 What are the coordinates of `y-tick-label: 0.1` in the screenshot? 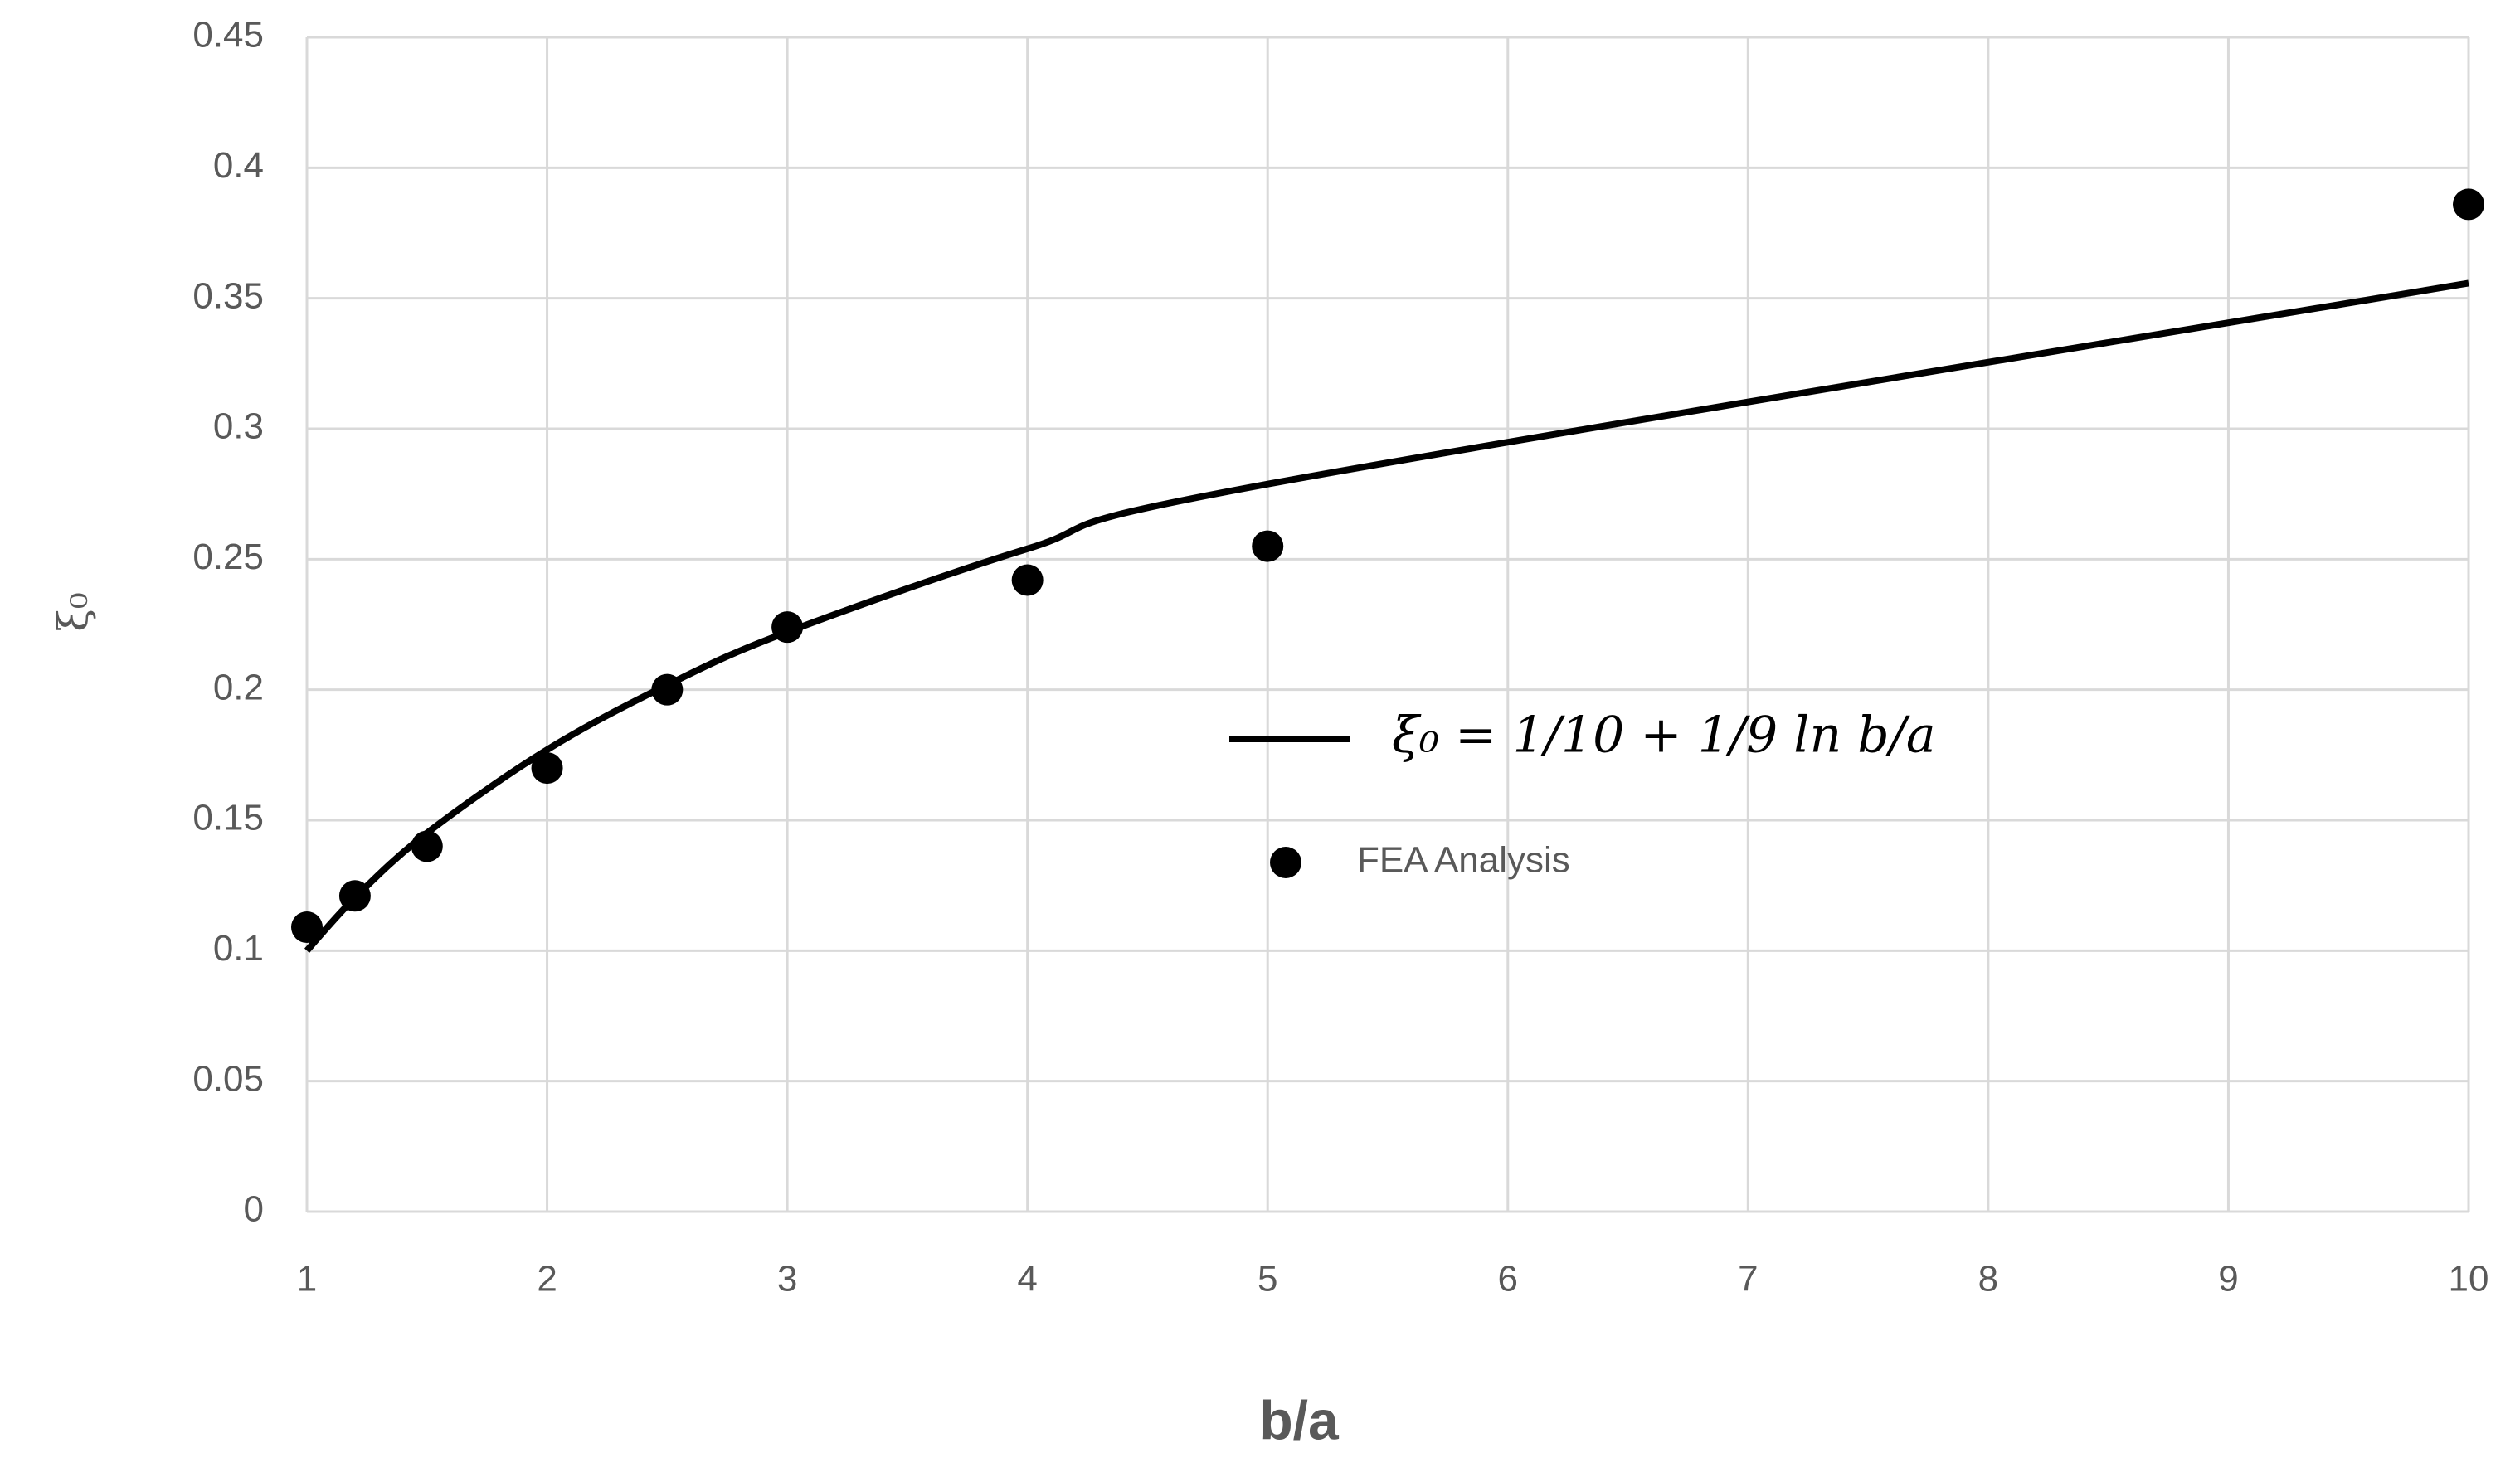 It's located at (238, 948).